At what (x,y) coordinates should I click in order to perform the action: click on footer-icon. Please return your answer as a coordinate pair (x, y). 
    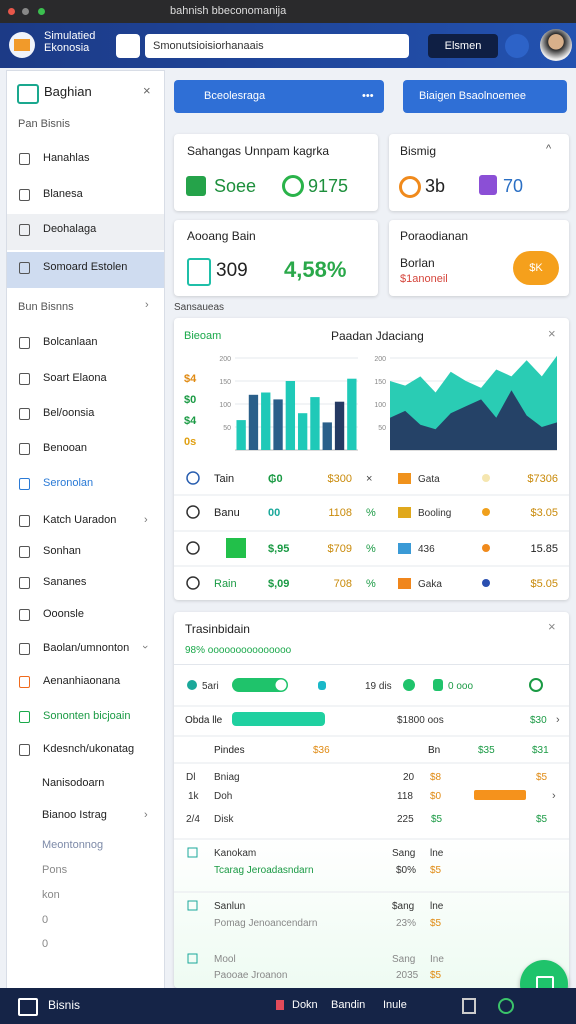
    Looking at the image, I should click on (28, 1007).